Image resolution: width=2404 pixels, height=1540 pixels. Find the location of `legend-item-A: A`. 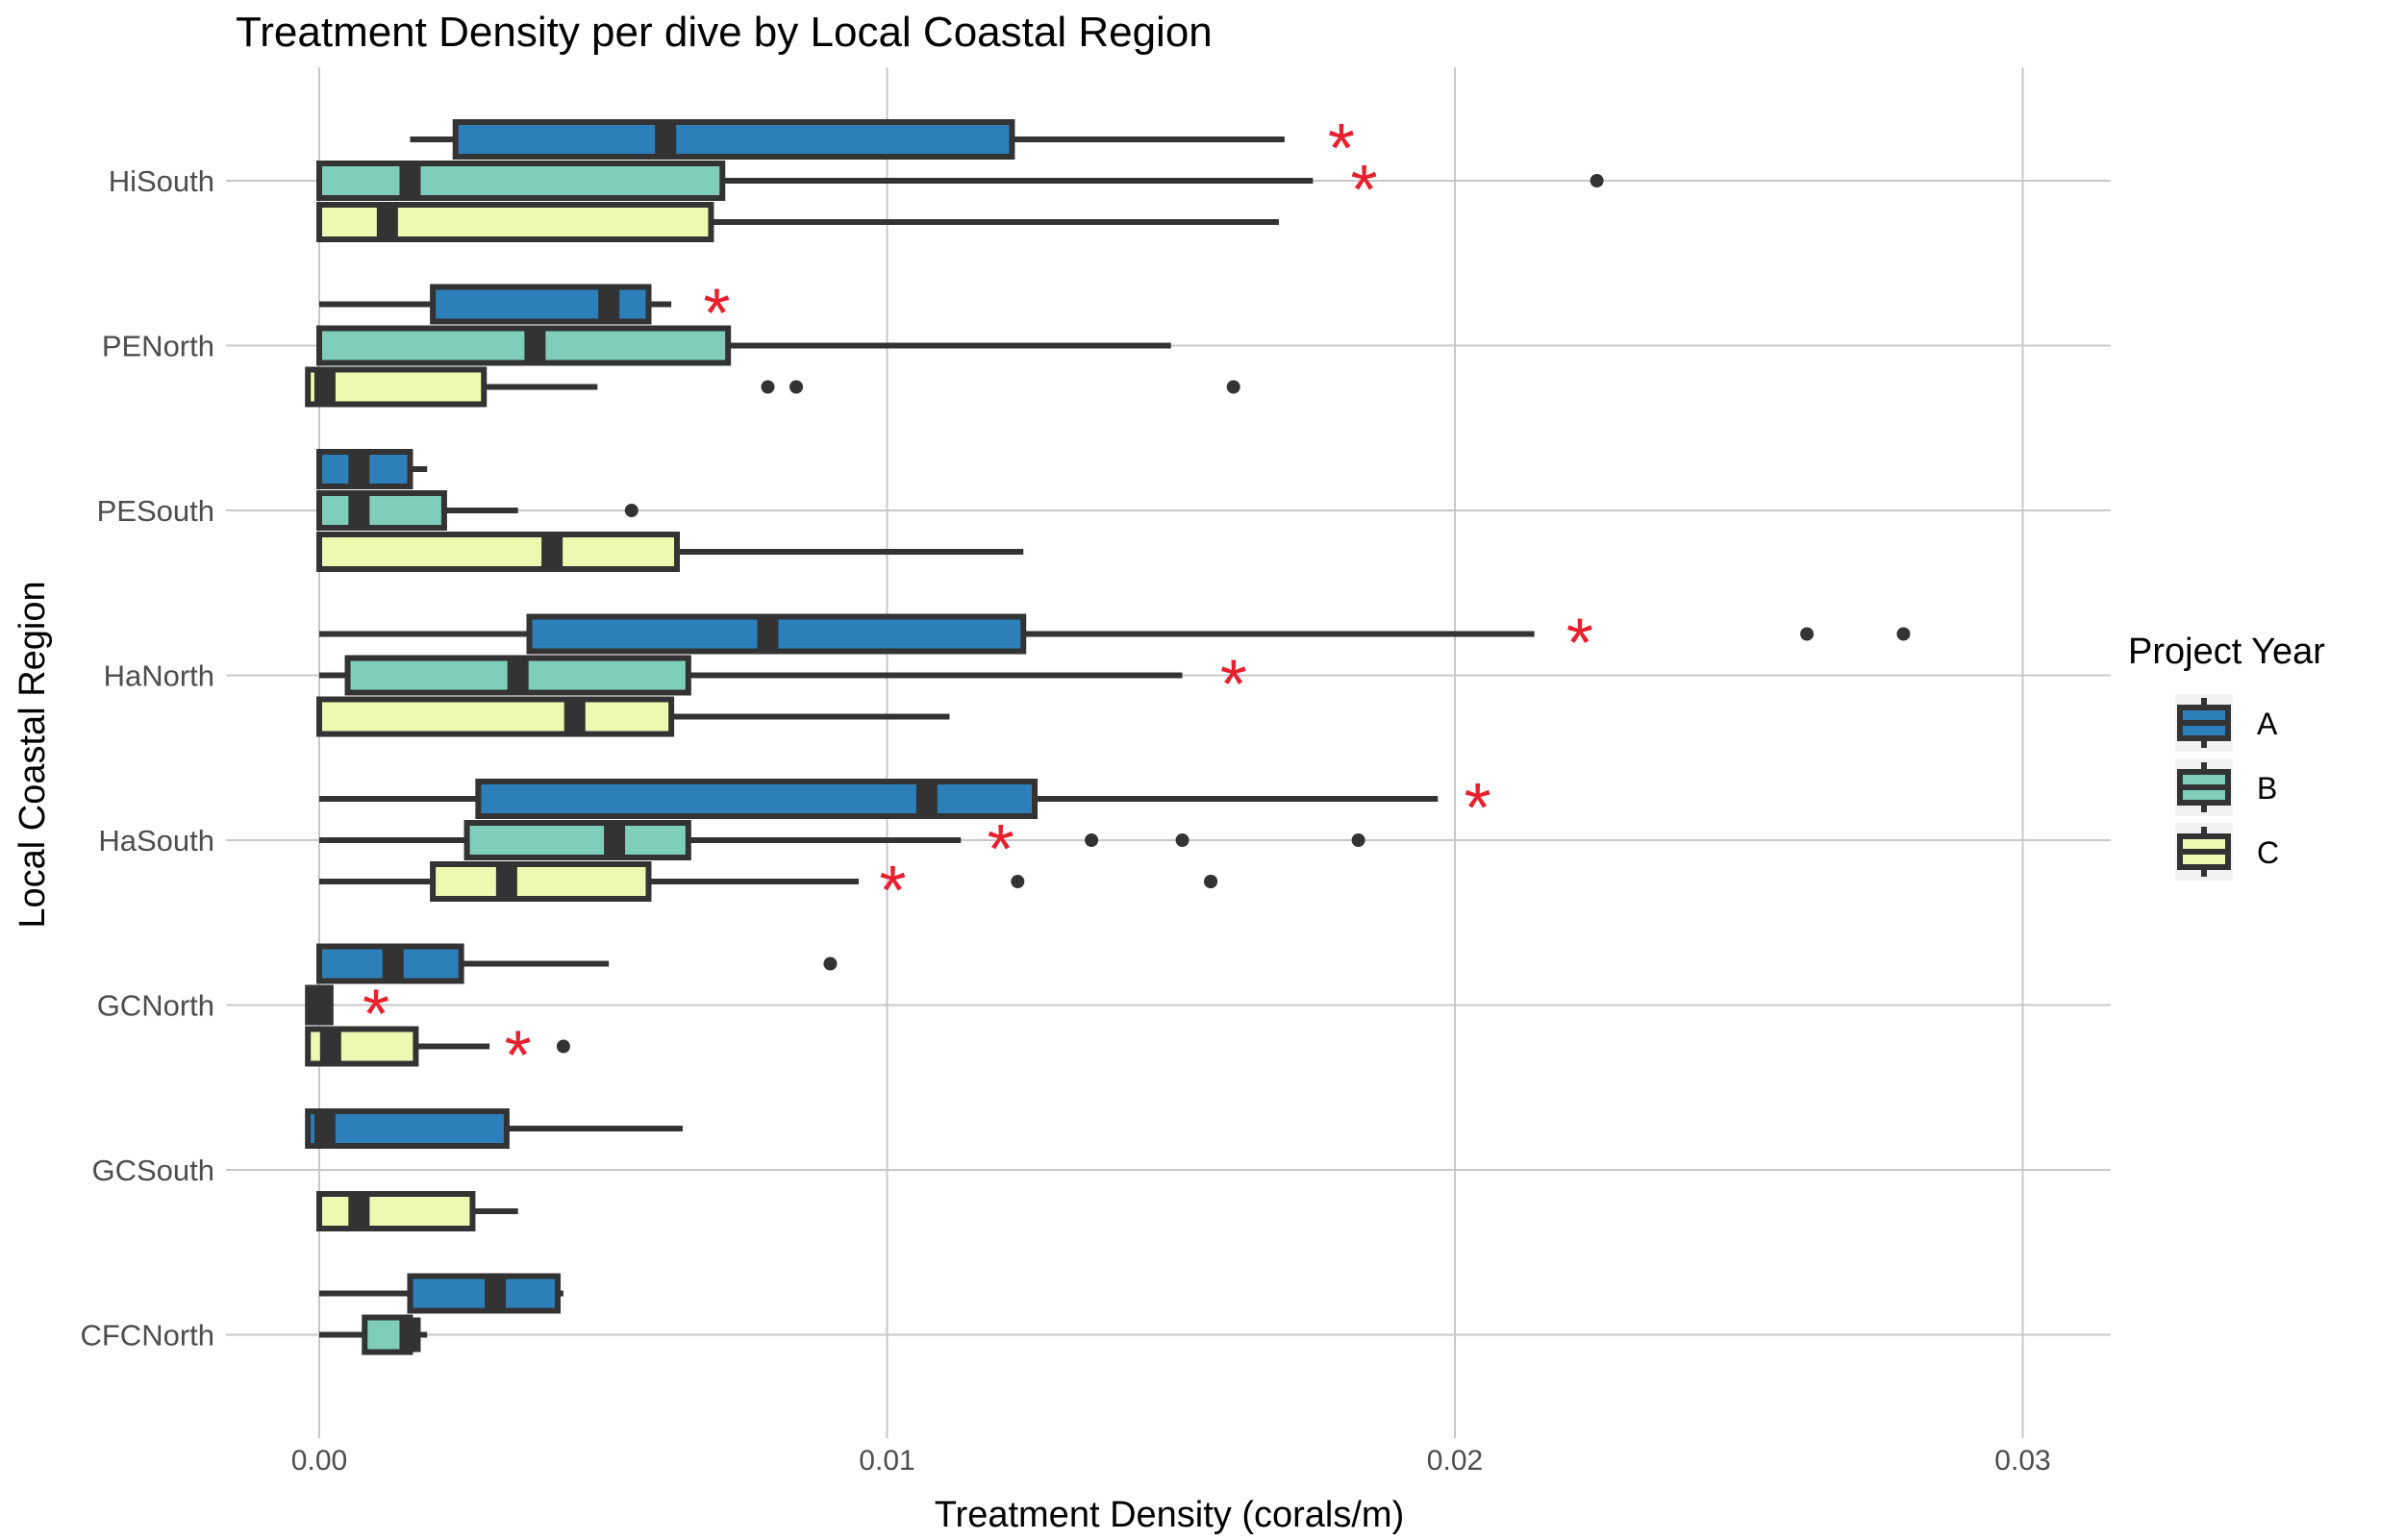

legend-item-A: A is located at coordinates (2226, 723).